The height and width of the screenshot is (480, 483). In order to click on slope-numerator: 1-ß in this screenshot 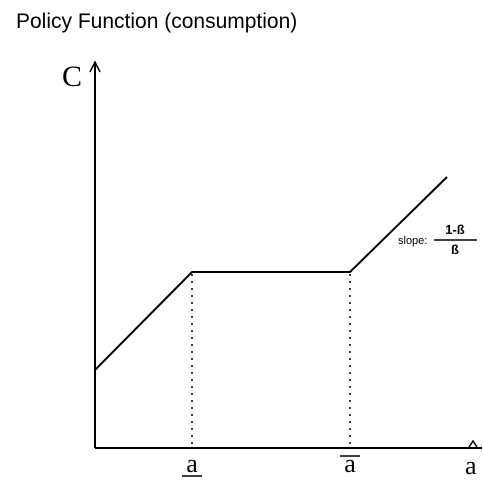, I will do `click(455, 229)`.